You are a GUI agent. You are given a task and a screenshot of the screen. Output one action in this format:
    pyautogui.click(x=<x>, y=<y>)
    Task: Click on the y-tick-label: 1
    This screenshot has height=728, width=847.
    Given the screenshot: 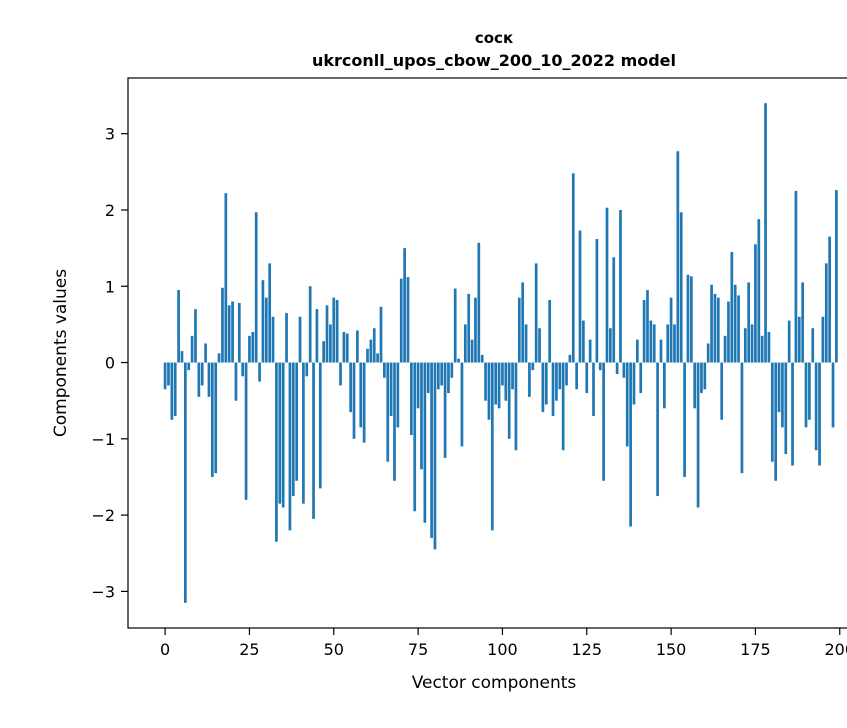 What is the action you would take?
    pyautogui.click(x=110, y=286)
    